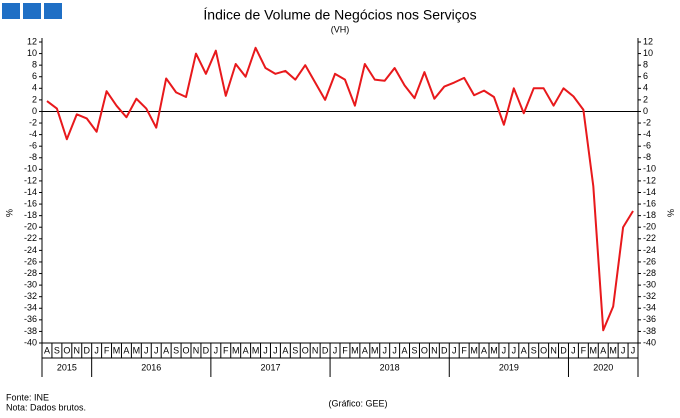  Describe the element at coordinates (46, 407) in the screenshot. I see `note: Nota: Dados brutos.` at that location.